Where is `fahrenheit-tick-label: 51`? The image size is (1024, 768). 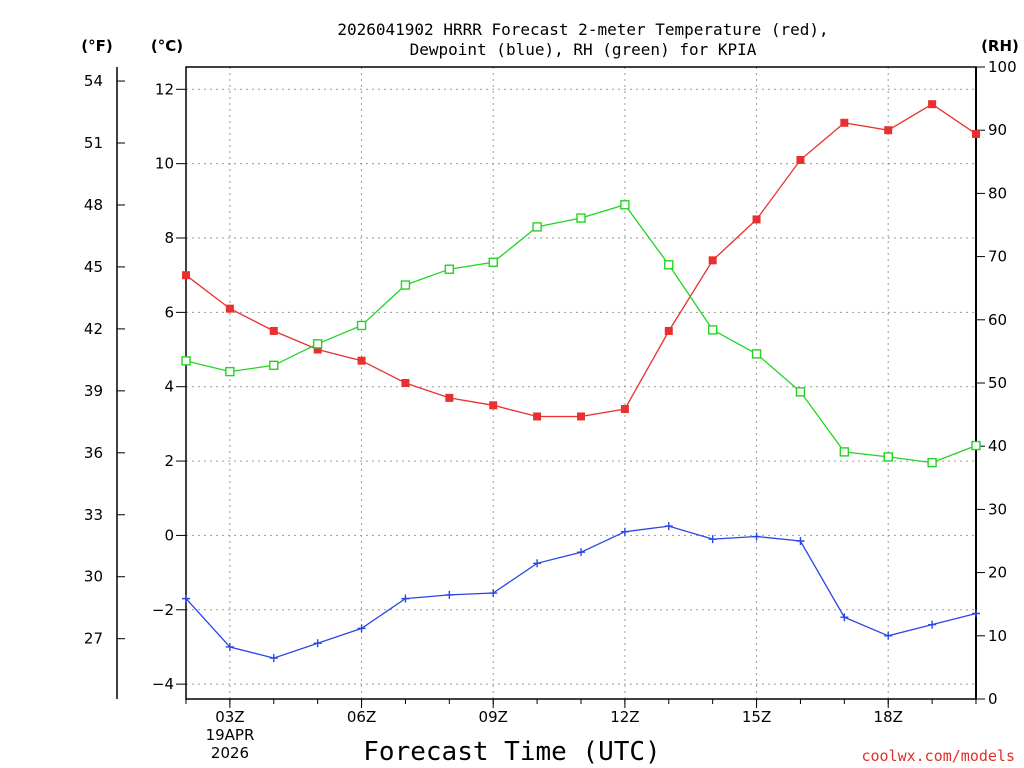 fahrenheit-tick-label: 51 is located at coordinates (93, 143).